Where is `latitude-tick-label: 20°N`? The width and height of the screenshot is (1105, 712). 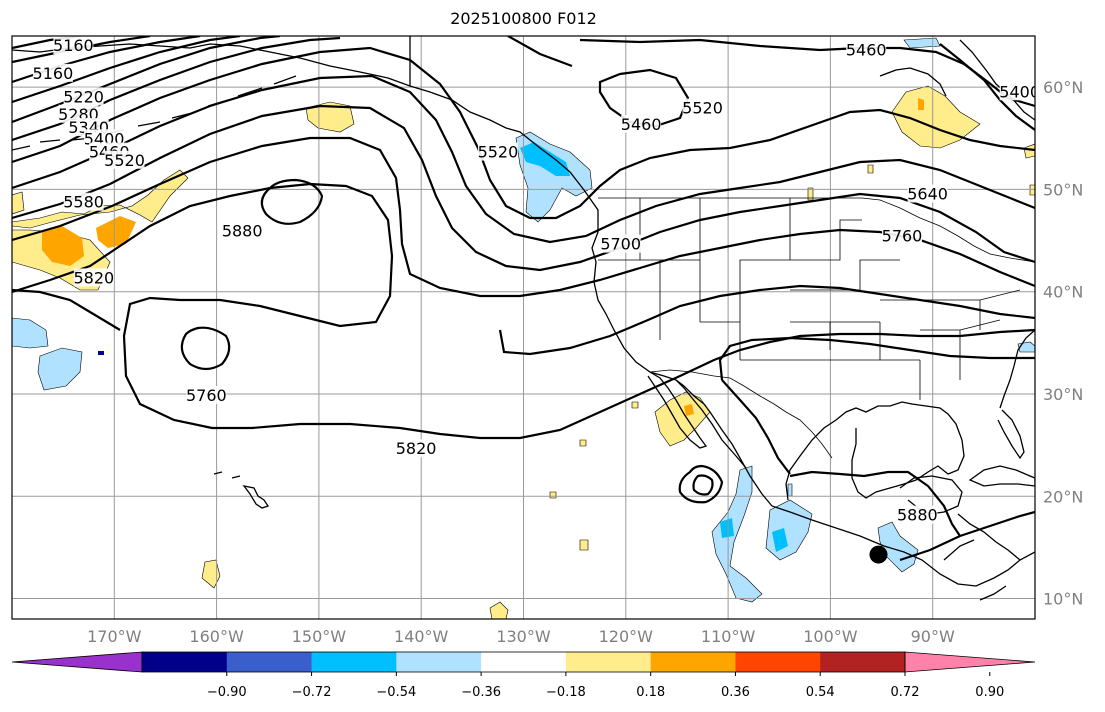
latitude-tick-label: 20°N is located at coordinates (1063, 496).